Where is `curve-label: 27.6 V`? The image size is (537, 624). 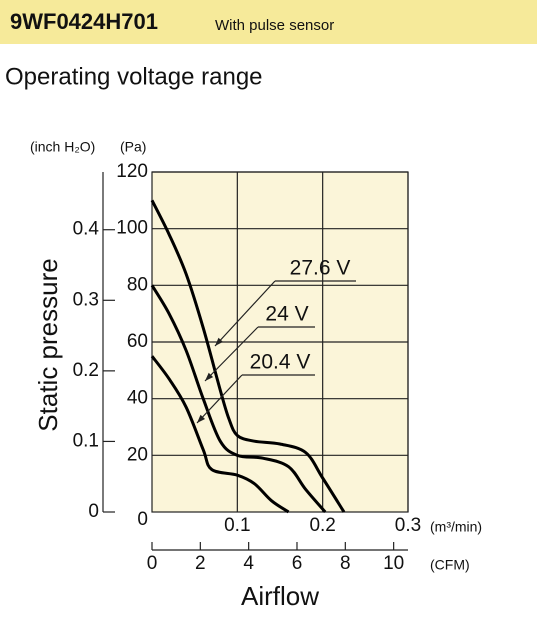 curve-label: 27.6 V is located at coordinates (320, 268).